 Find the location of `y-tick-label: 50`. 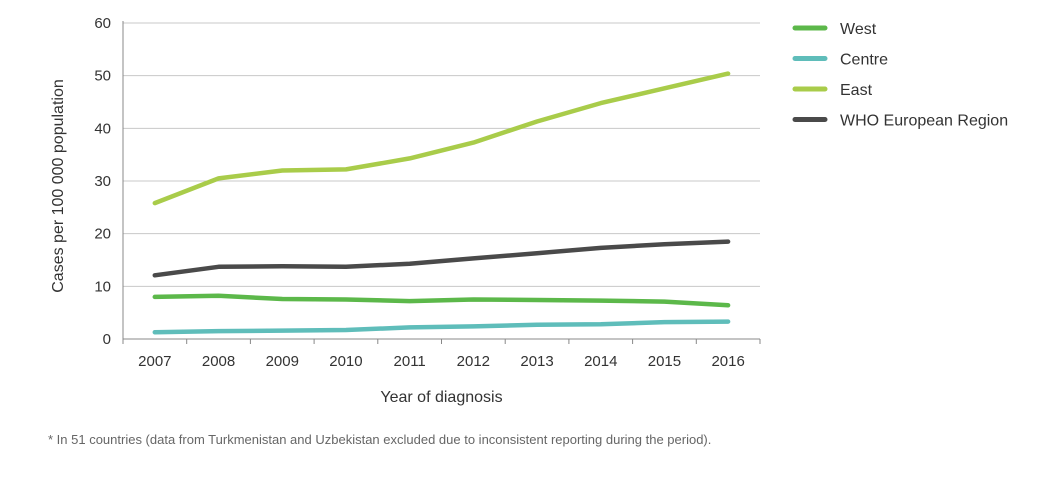

y-tick-label: 50 is located at coordinates (102, 76).